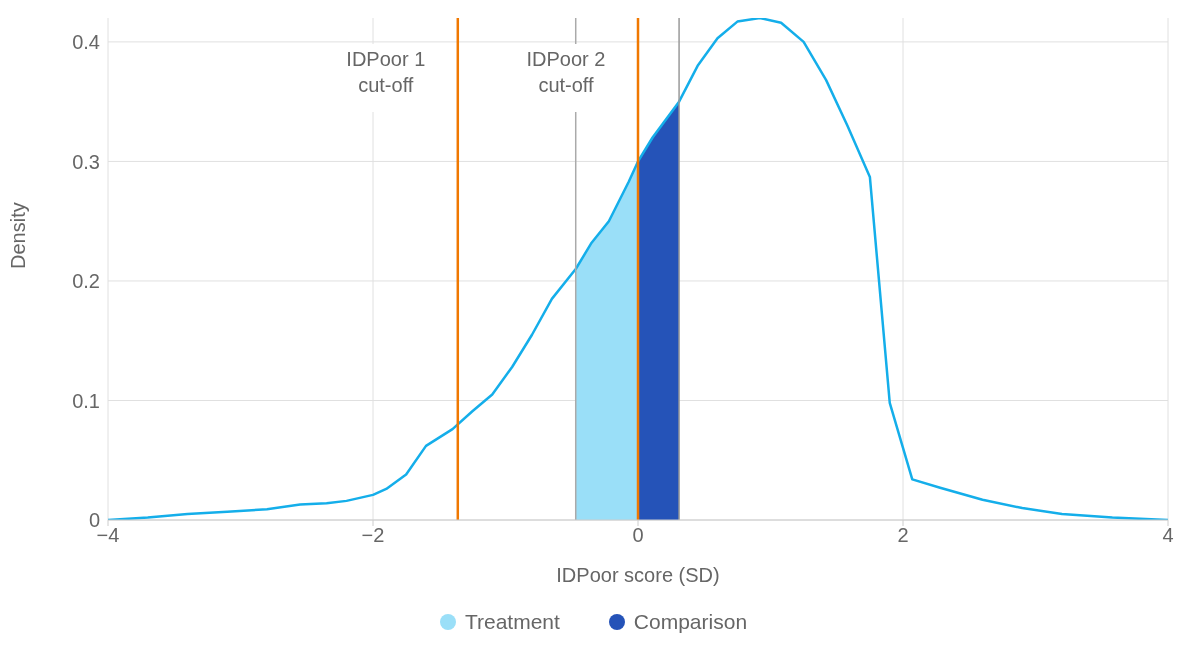  What do you see at coordinates (690, 622) in the screenshot?
I see `legend-label: Comparison` at bounding box center [690, 622].